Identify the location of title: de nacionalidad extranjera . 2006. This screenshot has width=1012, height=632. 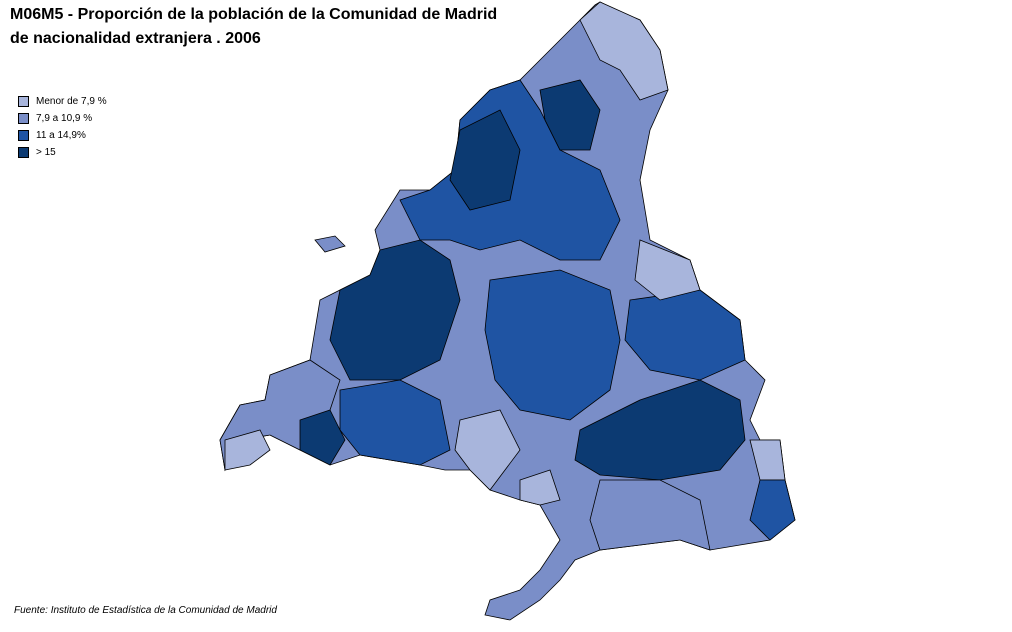
(135, 38).